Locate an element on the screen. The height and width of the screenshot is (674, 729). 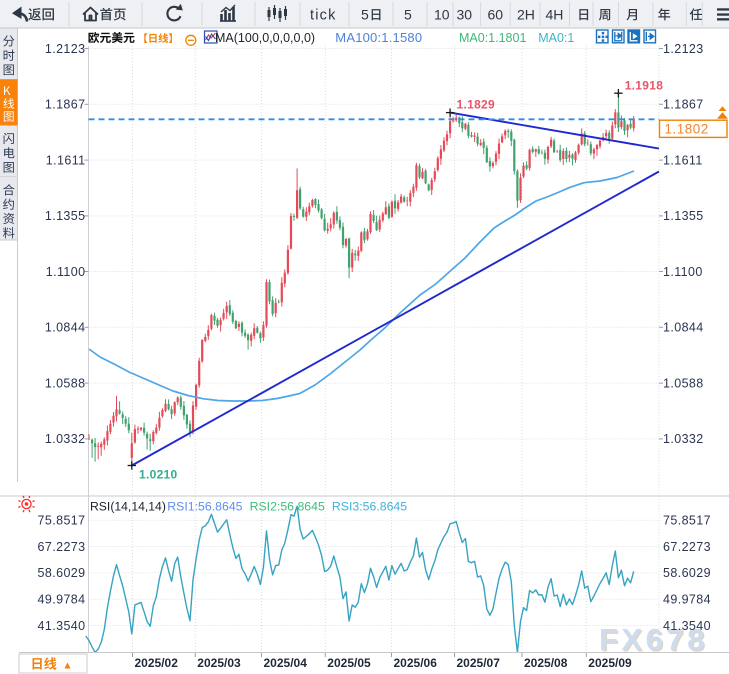
svg-text: RSI2:56.8645 is located at coordinates (287, 507).